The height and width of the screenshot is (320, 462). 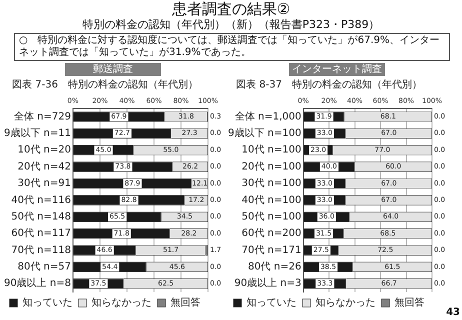 What do you see at coordinates (265, 133) in the screenshot?
I see `y-tick-label: 9歳以下 n=100` at bounding box center [265, 133].